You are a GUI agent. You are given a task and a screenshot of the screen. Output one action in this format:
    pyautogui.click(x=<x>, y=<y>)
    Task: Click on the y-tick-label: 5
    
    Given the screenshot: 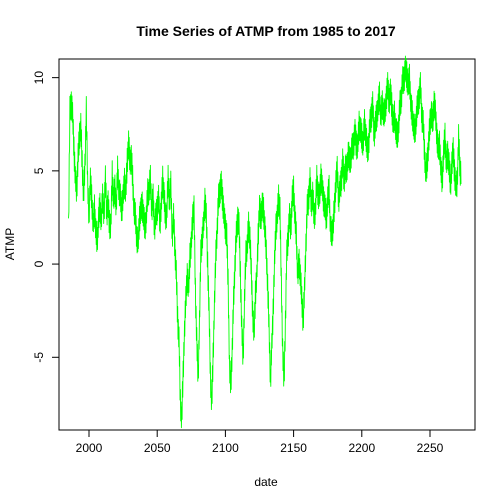 What is the action you would take?
    pyautogui.click(x=39, y=170)
    